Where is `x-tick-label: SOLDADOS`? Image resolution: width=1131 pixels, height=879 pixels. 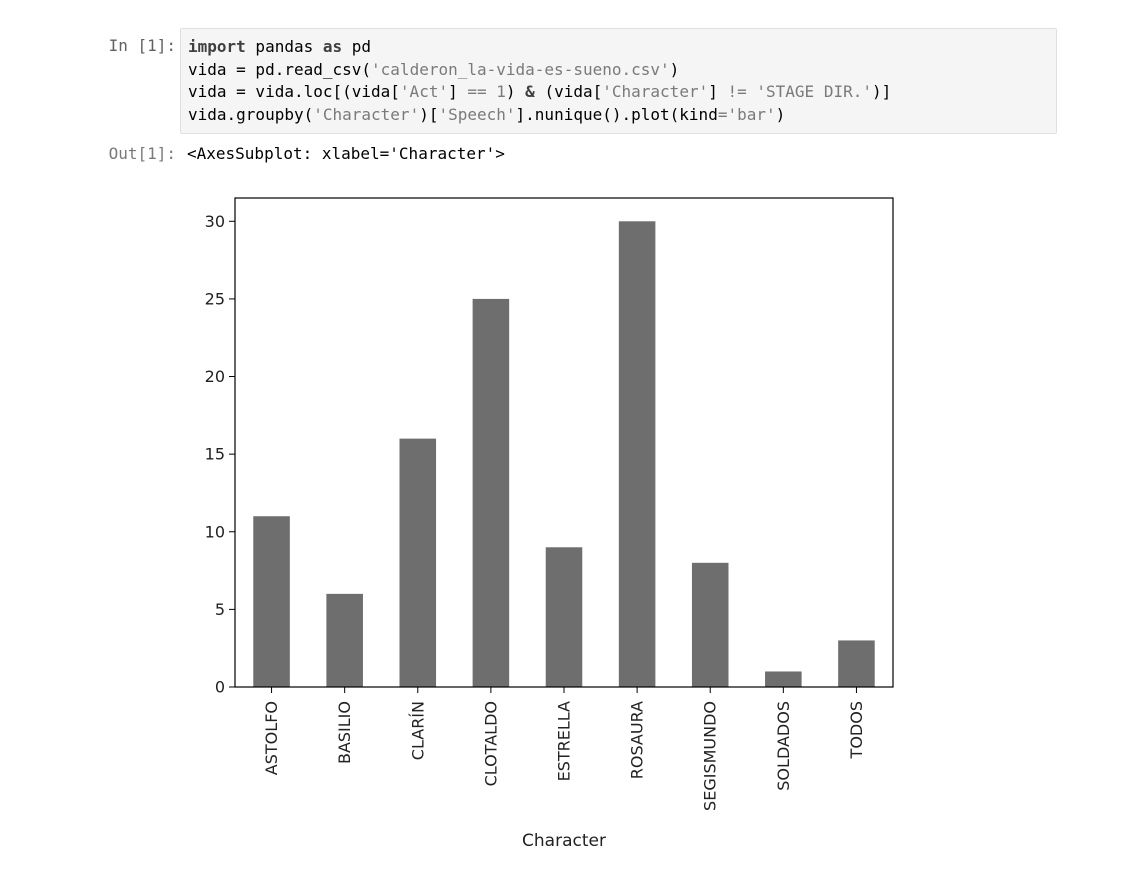
x-tick-label: SOLDADOS is located at coordinates (783, 746).